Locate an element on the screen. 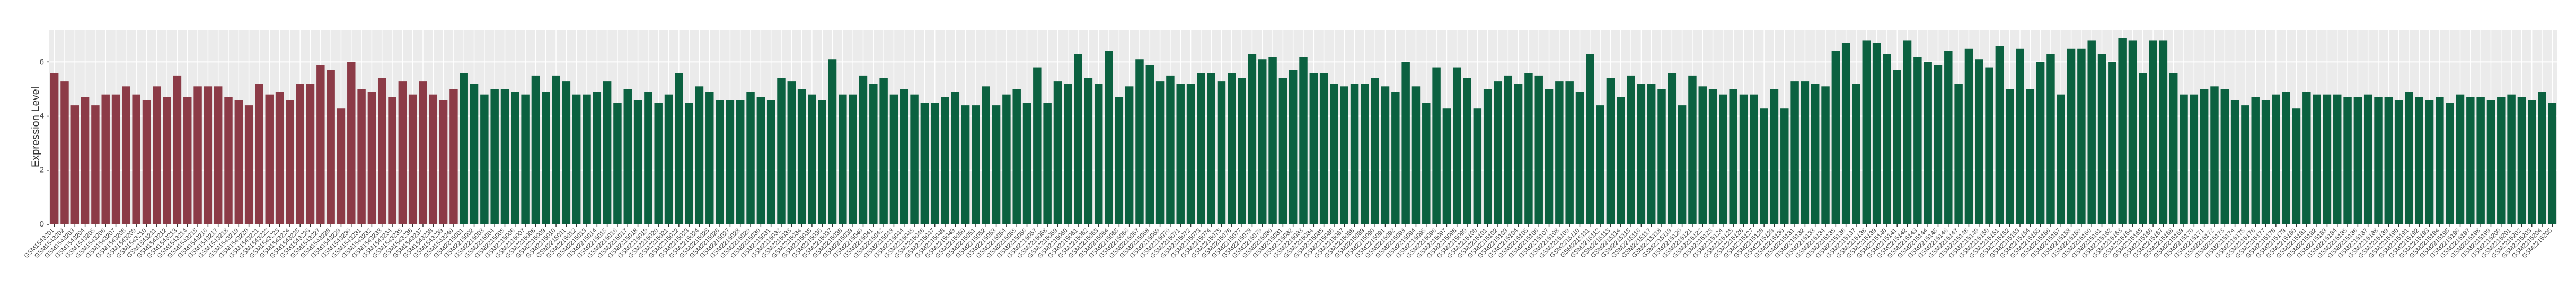 This screenshot has height=307, width=2576. y-tick-label: 4 is located at coordinates (42, 116).